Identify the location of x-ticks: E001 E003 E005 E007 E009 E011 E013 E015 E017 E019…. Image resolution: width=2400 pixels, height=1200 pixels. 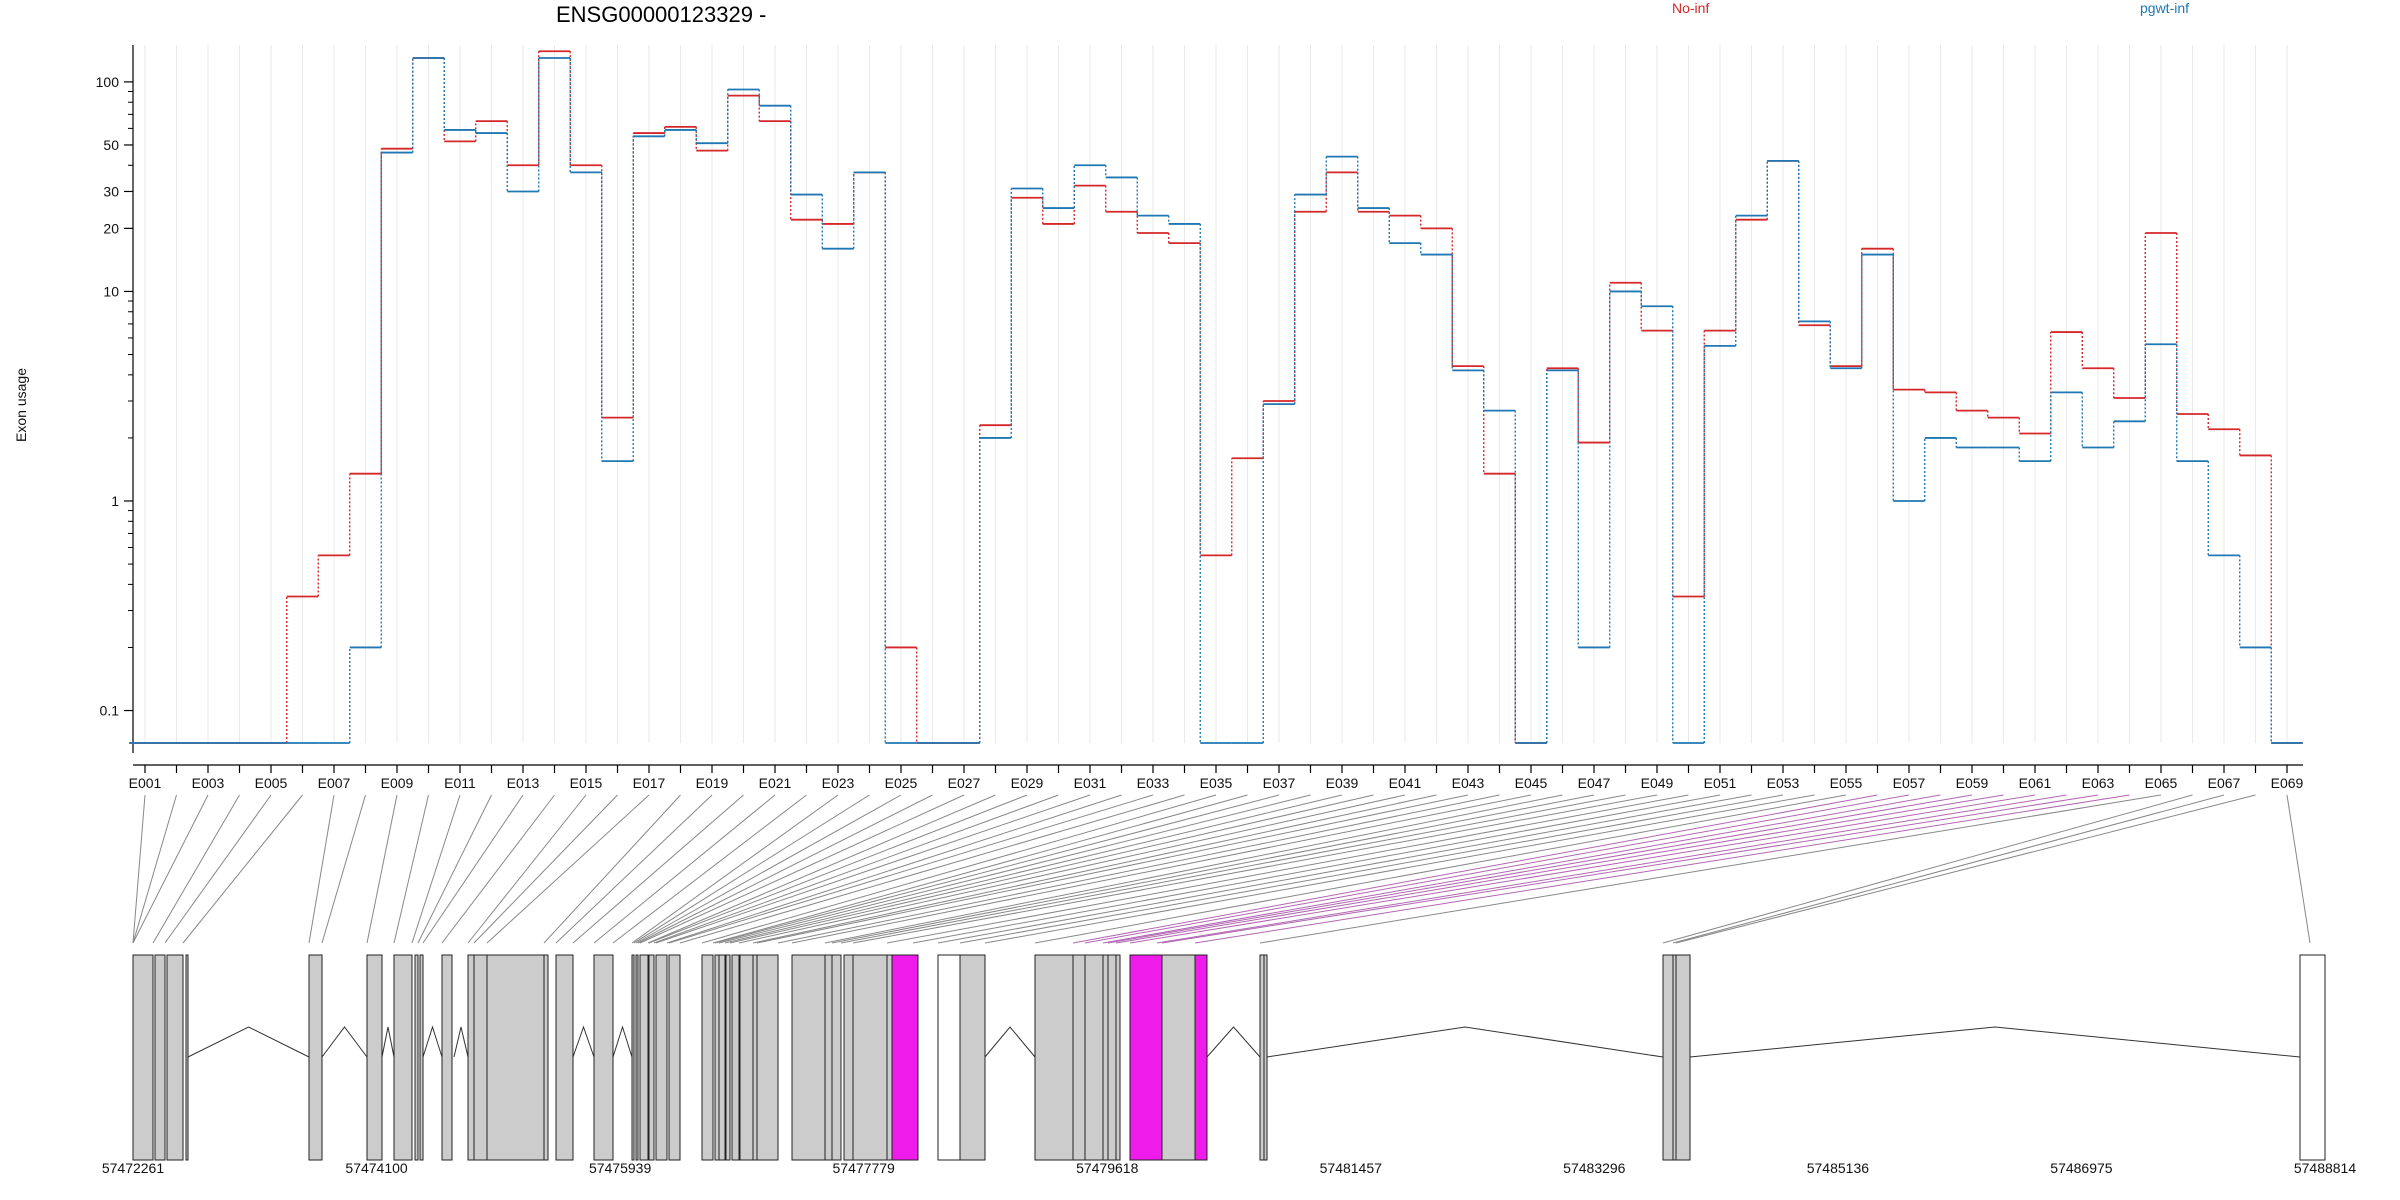
(1216, 778).